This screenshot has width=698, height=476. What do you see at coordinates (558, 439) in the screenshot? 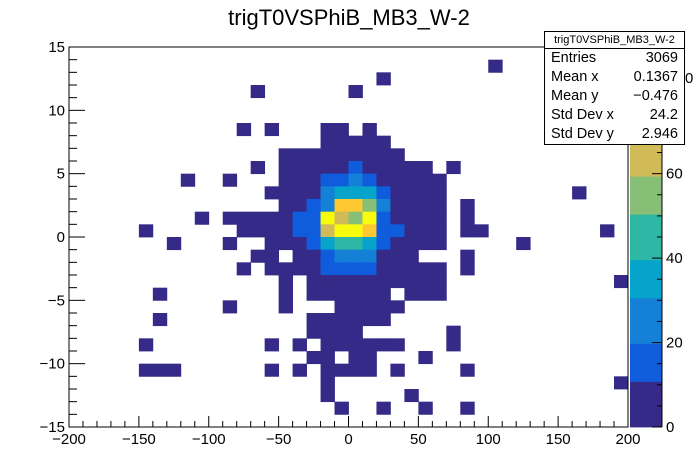
I see `x-tick-label: 150` at bounding box center [558, 439].